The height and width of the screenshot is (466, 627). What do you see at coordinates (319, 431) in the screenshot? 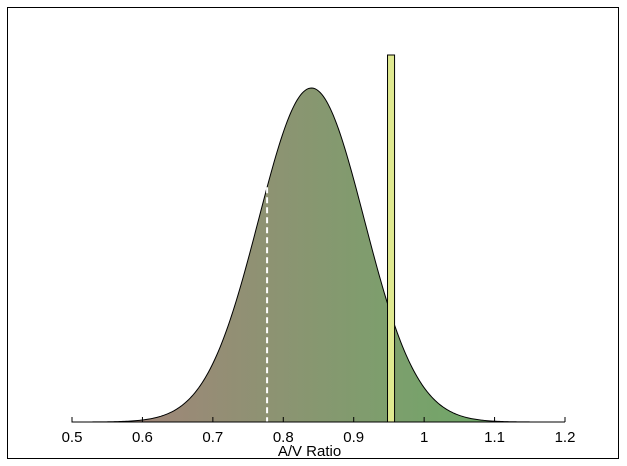
I see `x-axis-ticks: 0.5 0.6 0.7 0.8 0.9 1 1.1 1.2` at bounding box center [319, 431].